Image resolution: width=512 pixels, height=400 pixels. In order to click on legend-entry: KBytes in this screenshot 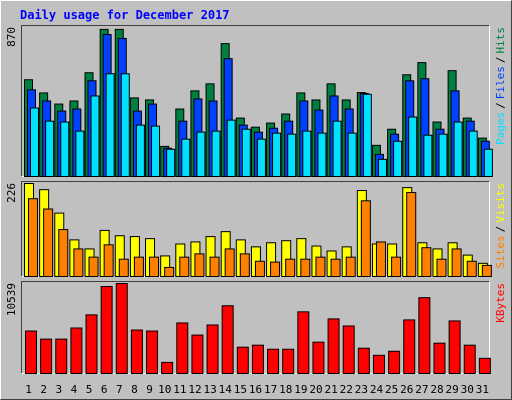, I will do `click(500, 303)`.